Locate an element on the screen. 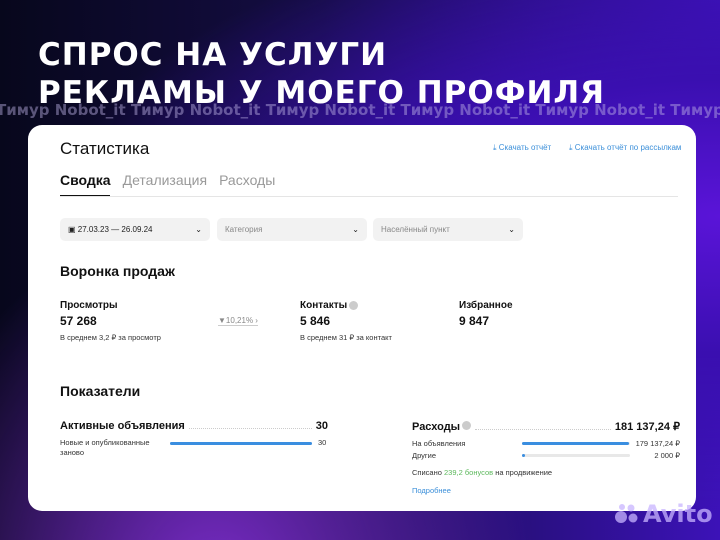 Image resolution: width=720 pixels, height=540 pixels. download-mailing-report-link: ⤓ Скачать отчёт по рассылкам is located at coordinates (625, 148).